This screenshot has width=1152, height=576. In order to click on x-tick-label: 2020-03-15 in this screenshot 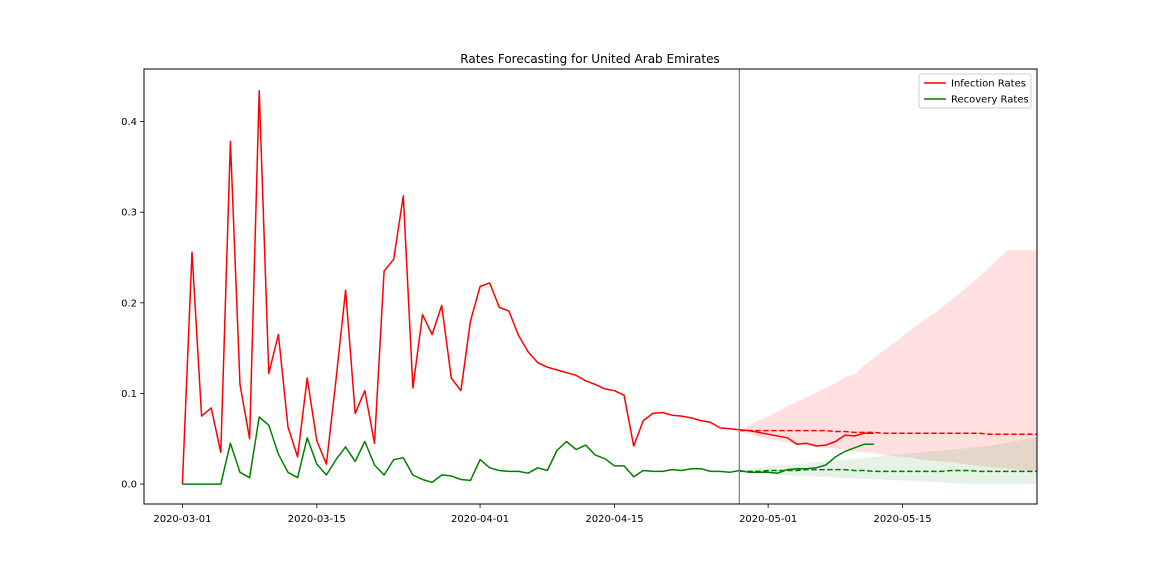, I will do `click(317, 519)`.